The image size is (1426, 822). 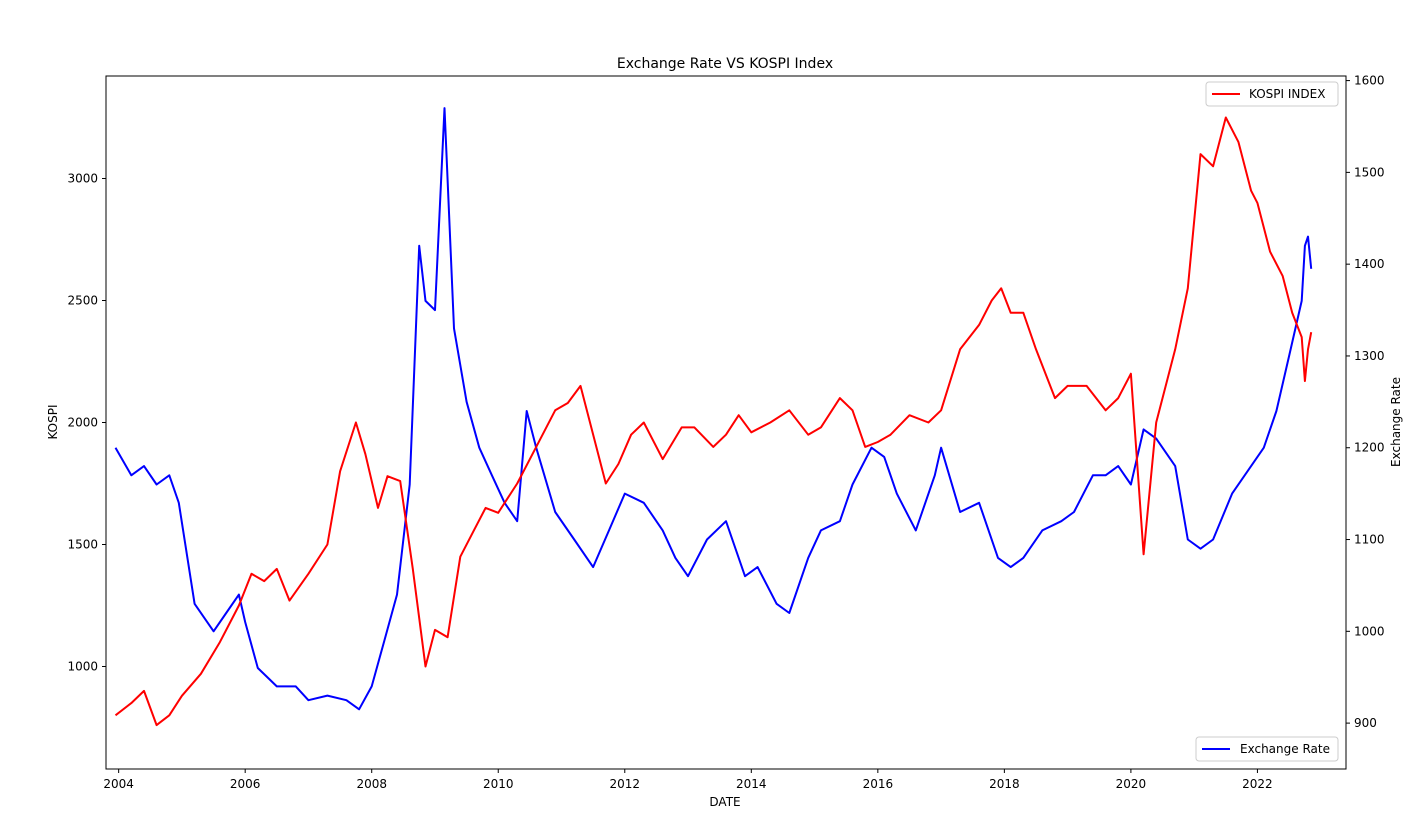 I want to click on y-right-tick-label: 1200, so click(x=1369, y=448).